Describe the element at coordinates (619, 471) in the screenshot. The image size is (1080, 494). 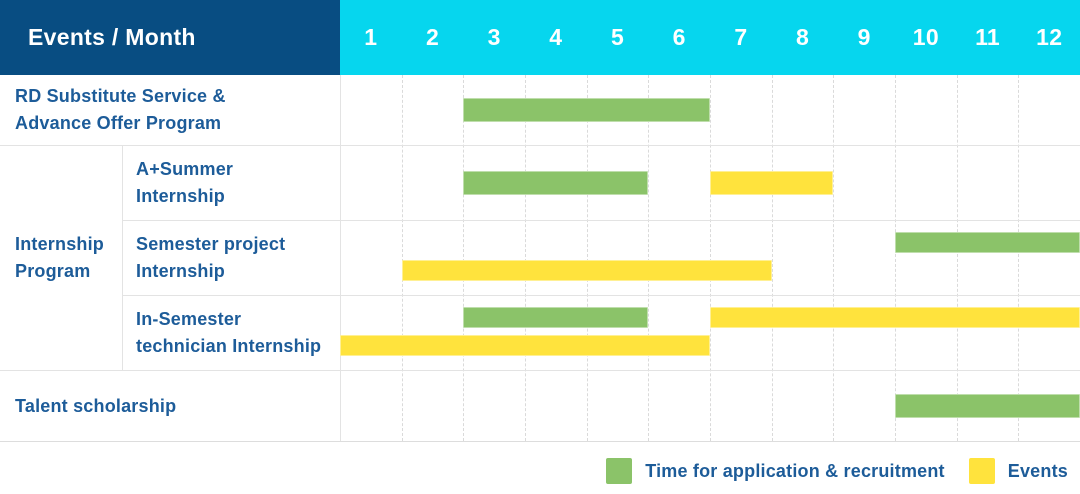
I see `application-color-swatch` at that location.